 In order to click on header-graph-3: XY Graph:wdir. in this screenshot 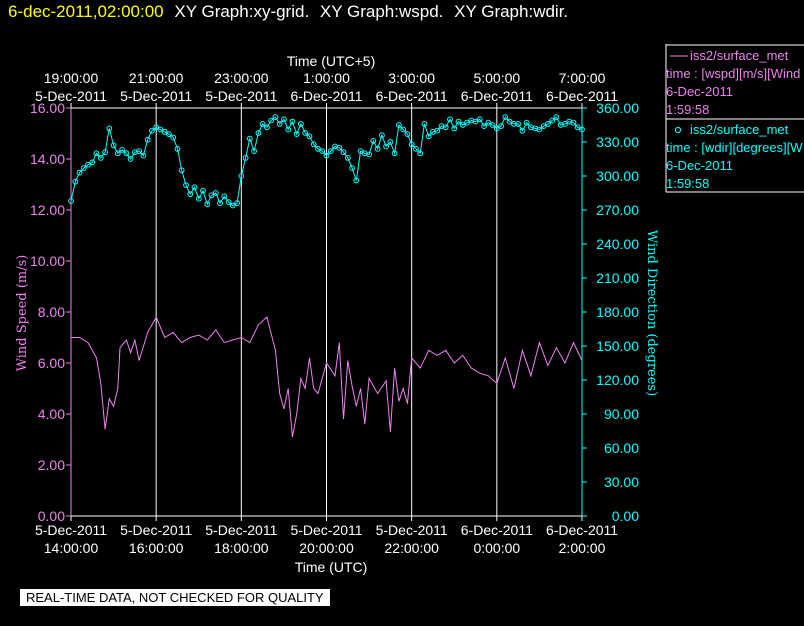, I will do `click(511, 11)`.